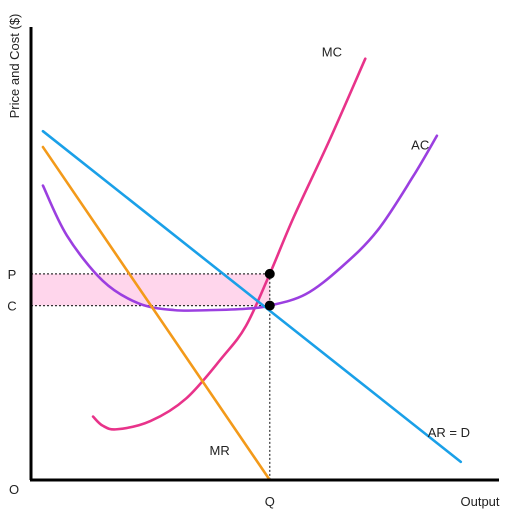  I want to click on y-tick-label-c: C, so click(11, 306).